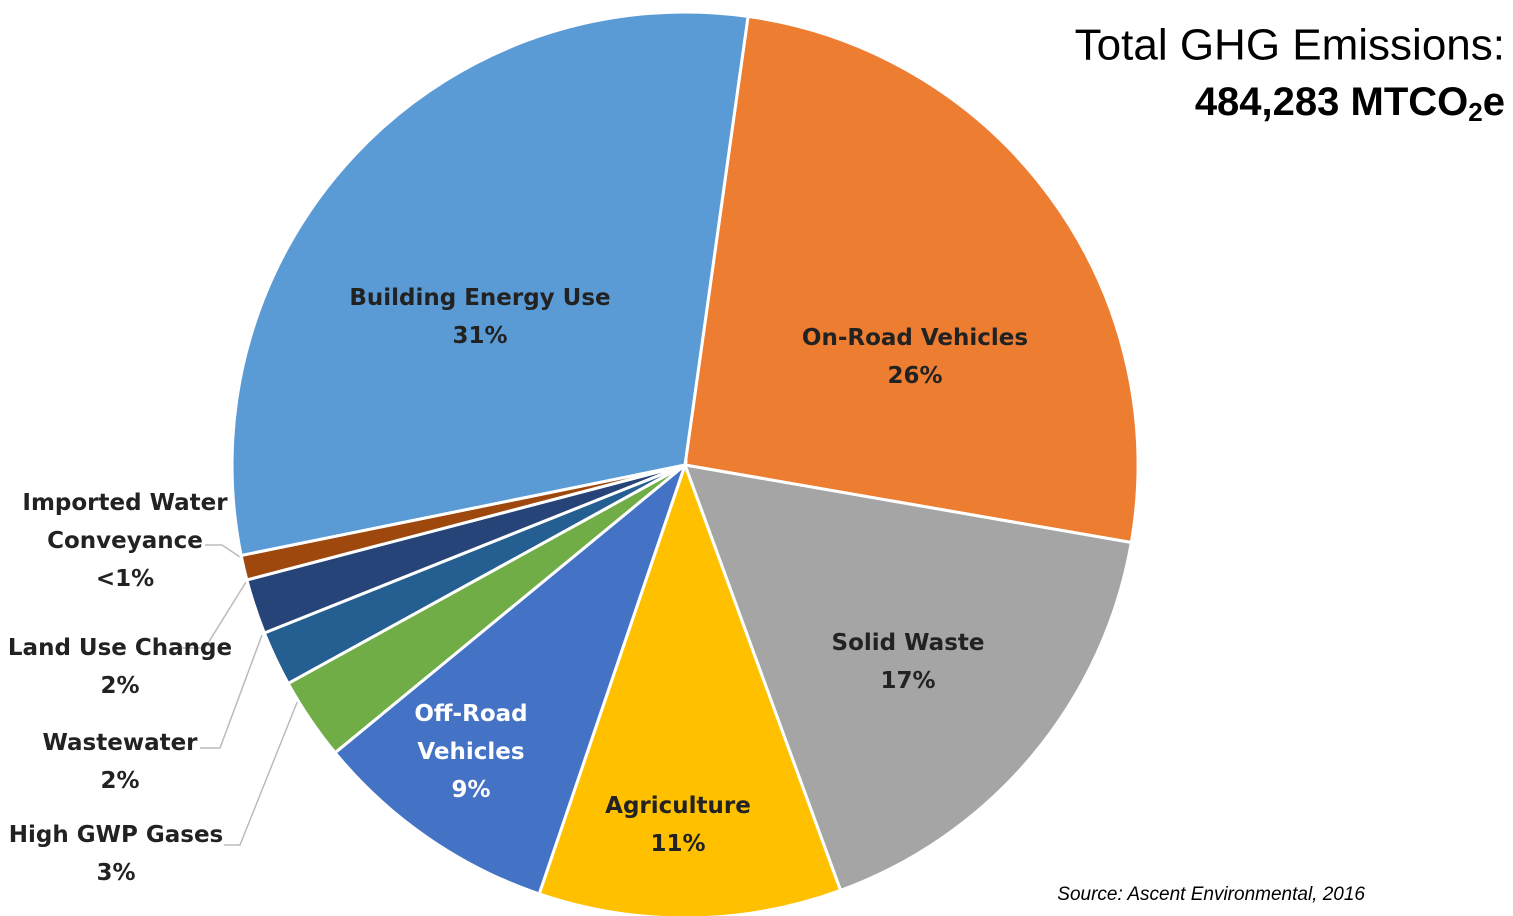  What do you see at coordinates (120, 743) in the screenshot?
I see `category-name: Wastewater` at bounding box center [120, 743].